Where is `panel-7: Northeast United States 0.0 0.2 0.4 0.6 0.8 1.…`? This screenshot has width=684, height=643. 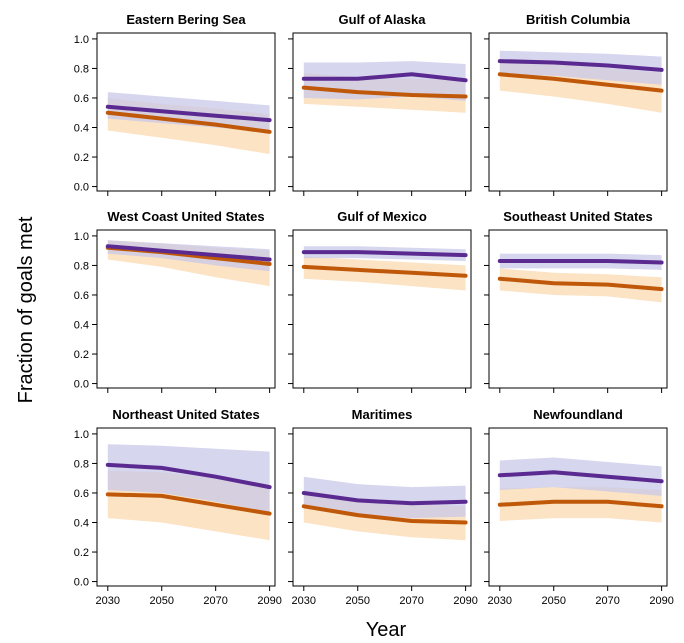
panel-7: Northeast United States 0.0 0.2 0.4 0.6 0.8 1.… is located at coordinates (178, 507).